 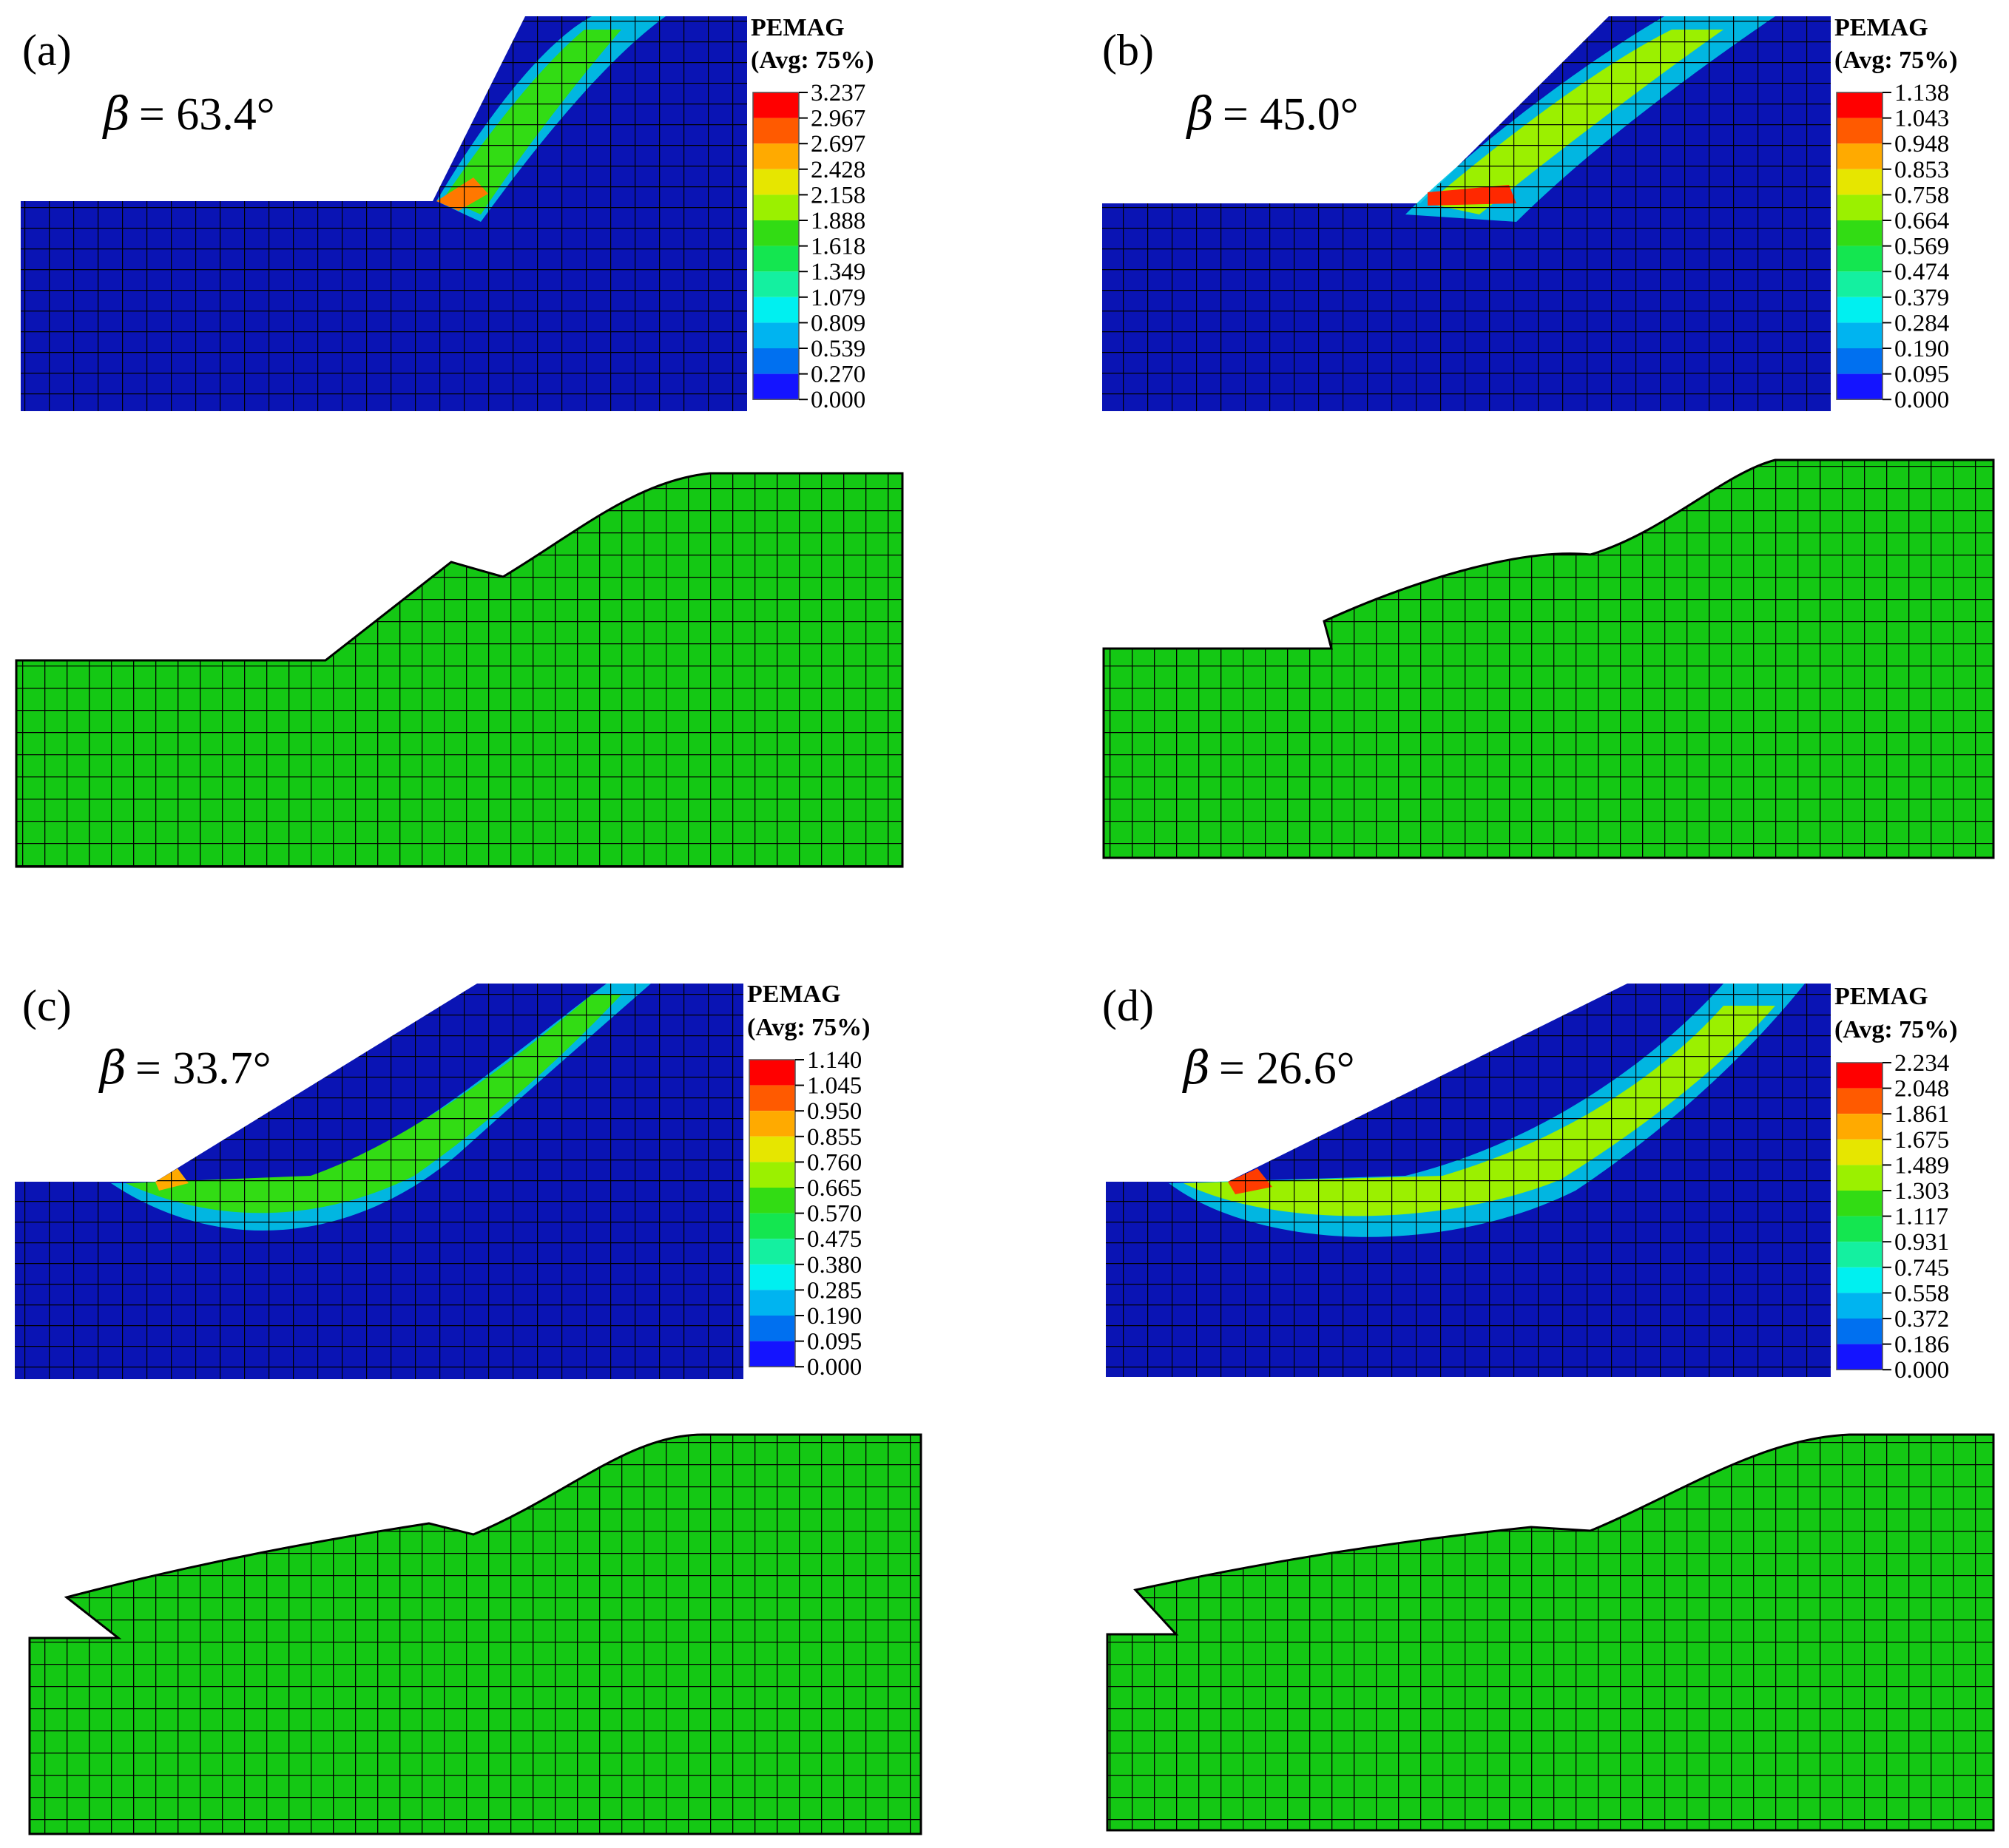 What do you see at coordinates (1272, 114) in the screenshot?
I see `beta-annotation: β = 45.0°` at bounding box center [1272, 114].